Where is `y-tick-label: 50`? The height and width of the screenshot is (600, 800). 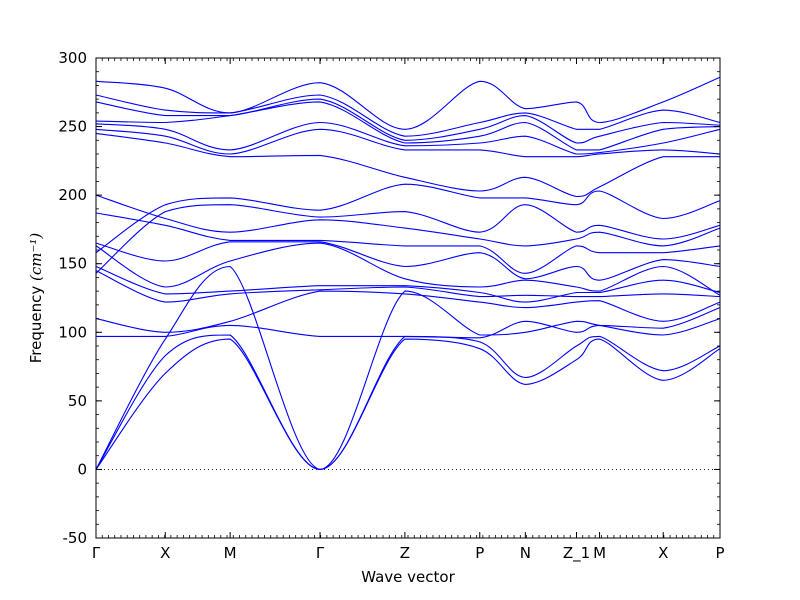
y-tick-label: 50 is located at coordinates (77, 401).